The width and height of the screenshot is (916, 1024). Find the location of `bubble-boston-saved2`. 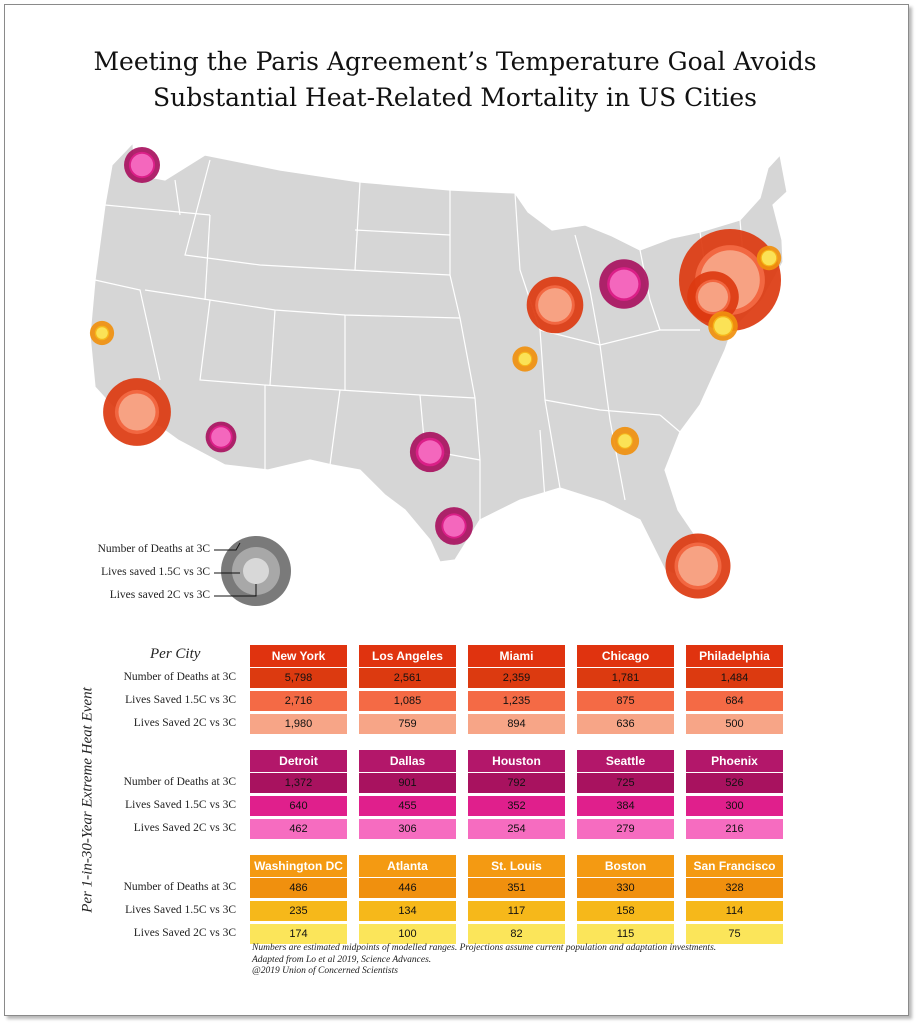

bubble-boston-saved2 is located at coordinates (769, 258).